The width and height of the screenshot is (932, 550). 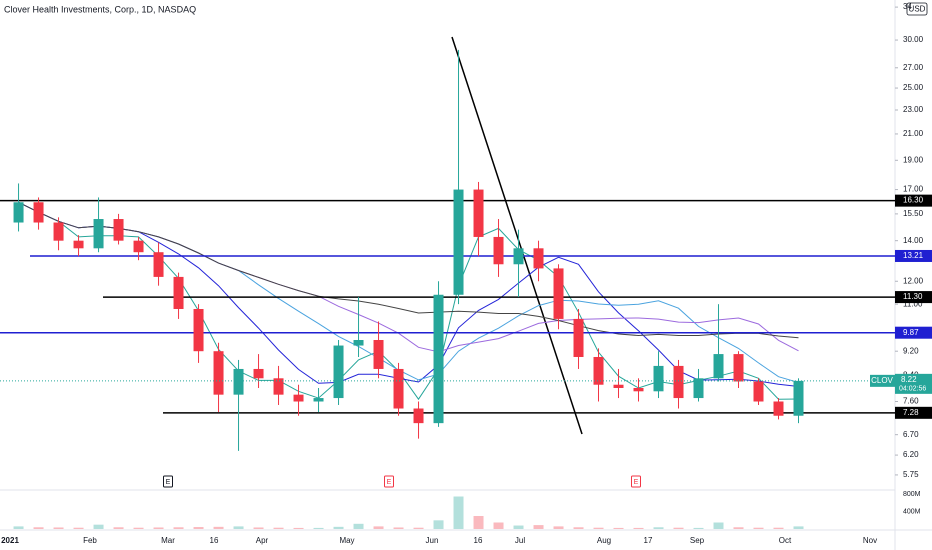 I want to click on y-tick-label: 19.00, so click(x=913, y=159).